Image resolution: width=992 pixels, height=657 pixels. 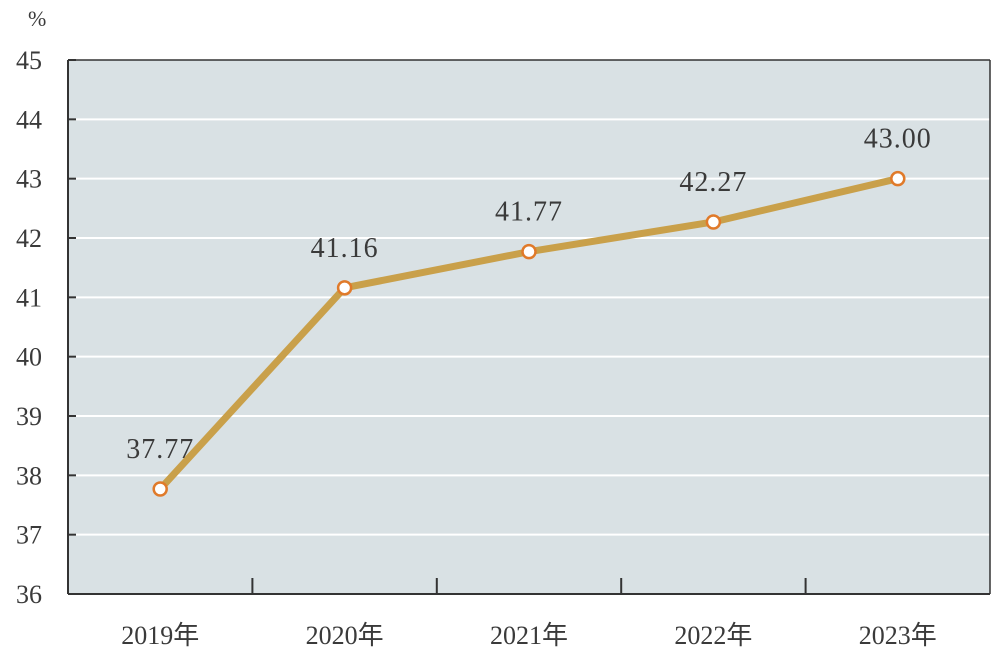 What do you see at coordinates (529, 635) in the screenshot?
I see `x-tick-label: 2021年` at bounding box center [529, 635].